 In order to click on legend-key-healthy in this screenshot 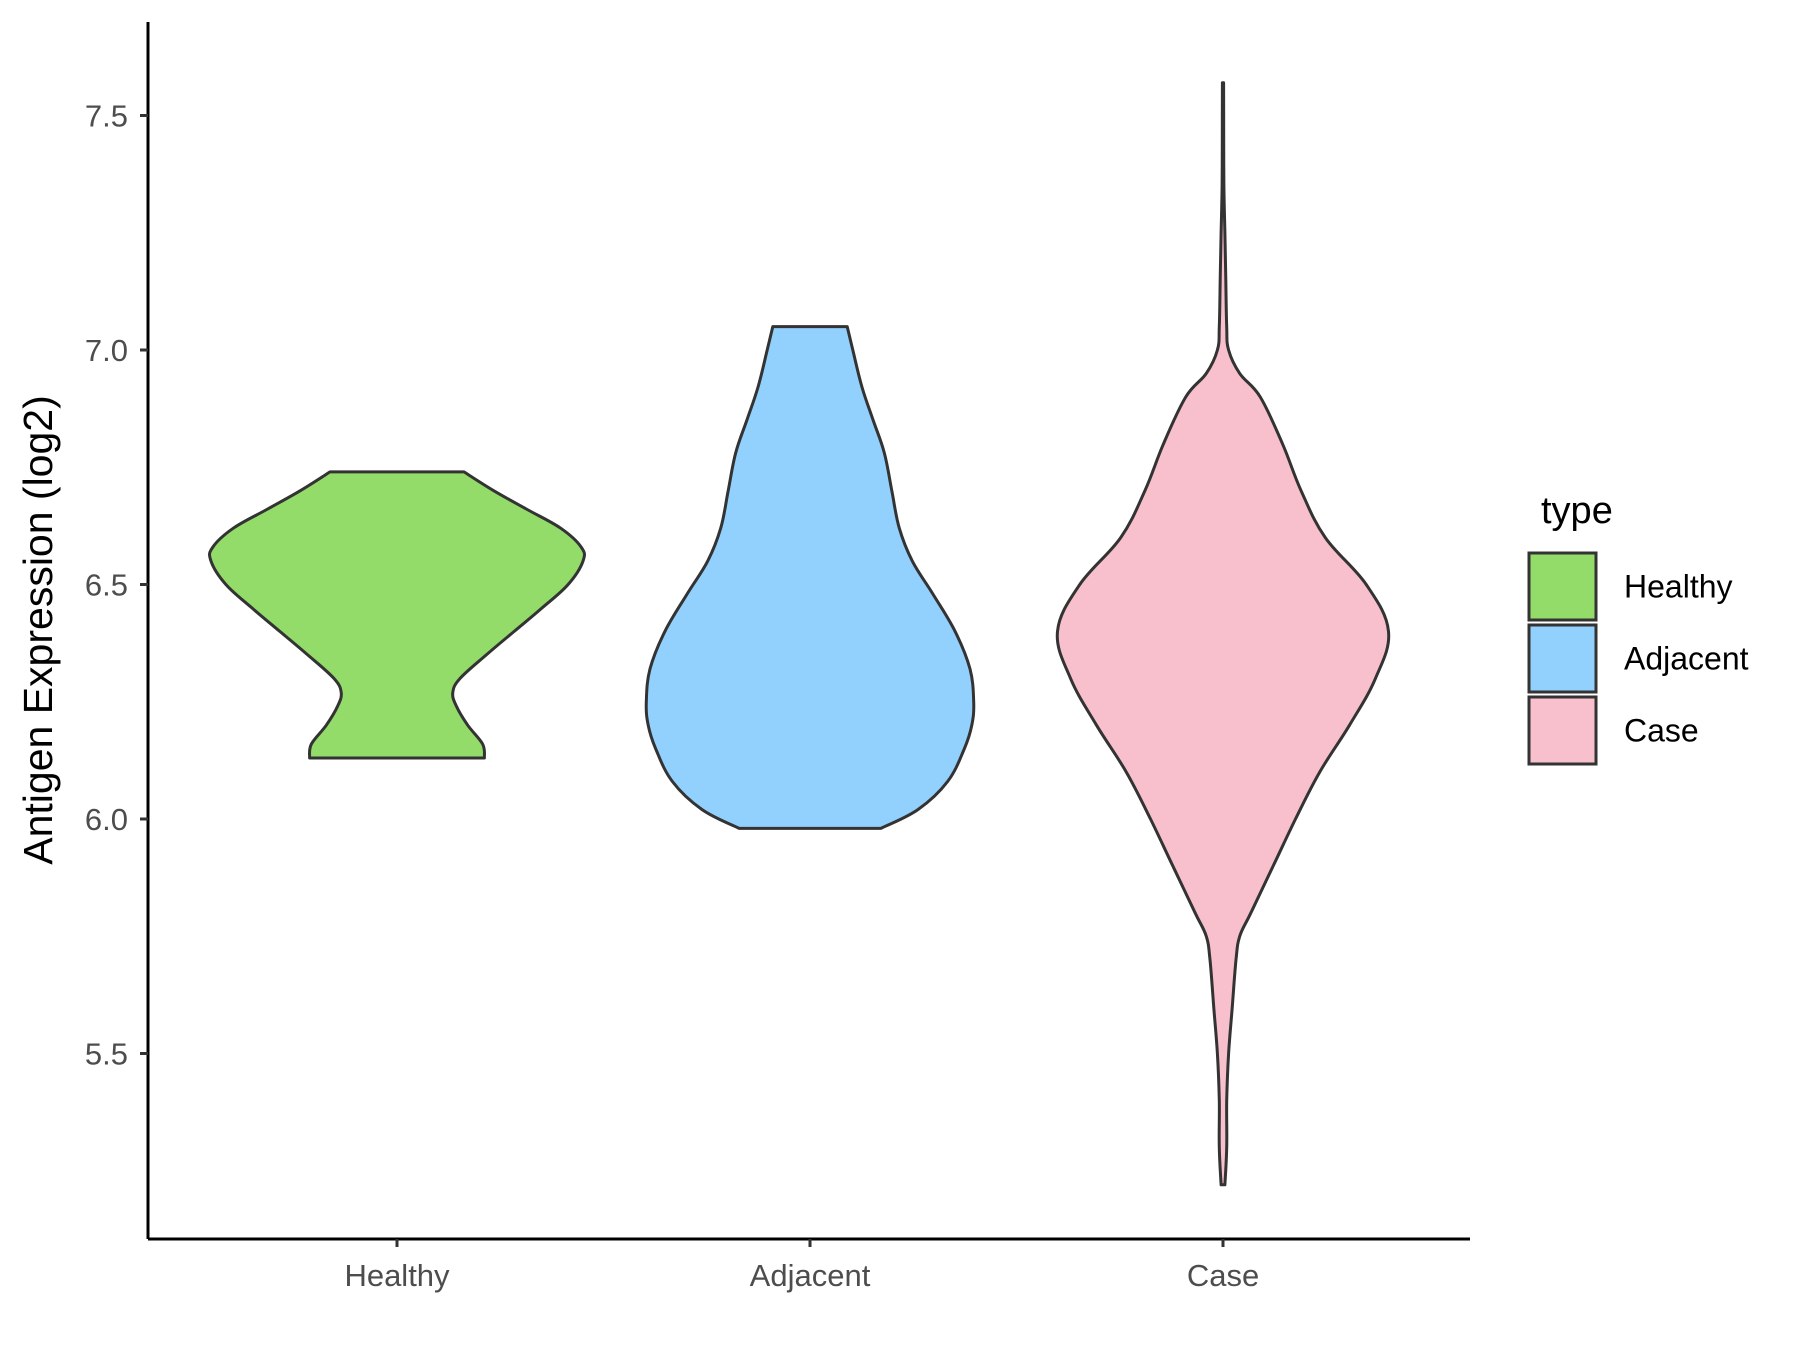, I will do `click(1562, 586)`.